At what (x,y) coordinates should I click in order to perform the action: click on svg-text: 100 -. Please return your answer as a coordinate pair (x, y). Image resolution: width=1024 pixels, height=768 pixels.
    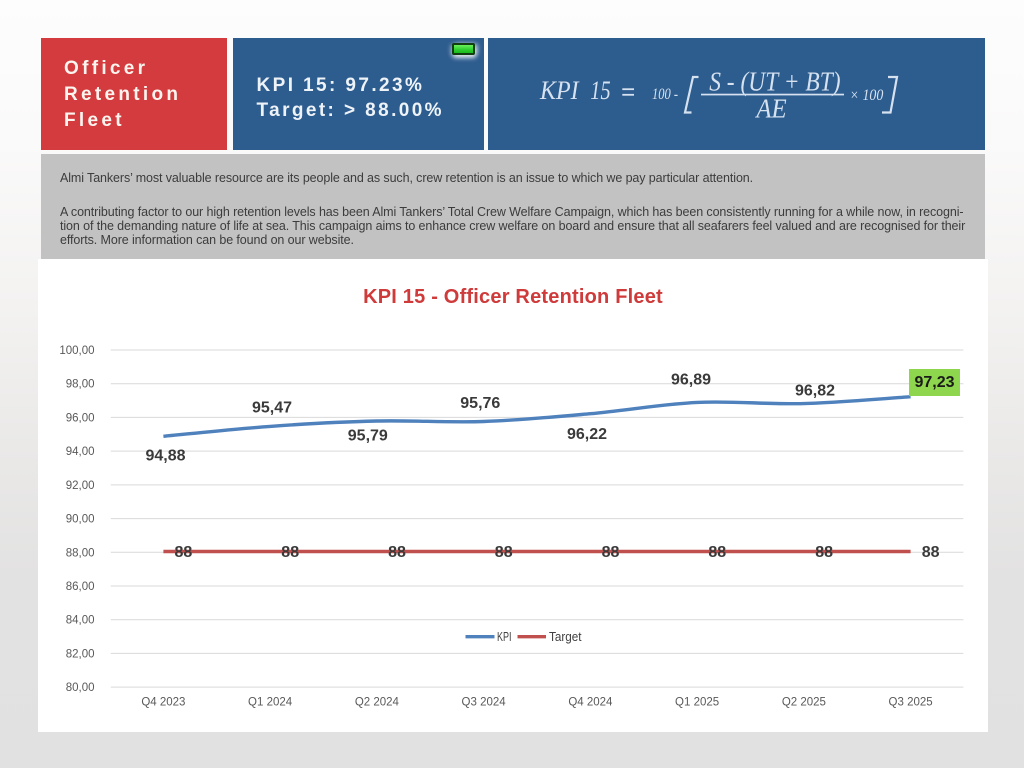
    Looking at the image, I should click on (665, 94).